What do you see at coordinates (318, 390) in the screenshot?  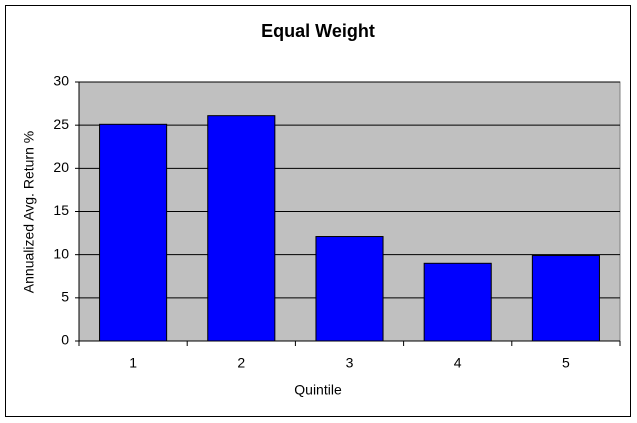 I see `x-axis-title: Quintile` at bounding box center [318, 390].